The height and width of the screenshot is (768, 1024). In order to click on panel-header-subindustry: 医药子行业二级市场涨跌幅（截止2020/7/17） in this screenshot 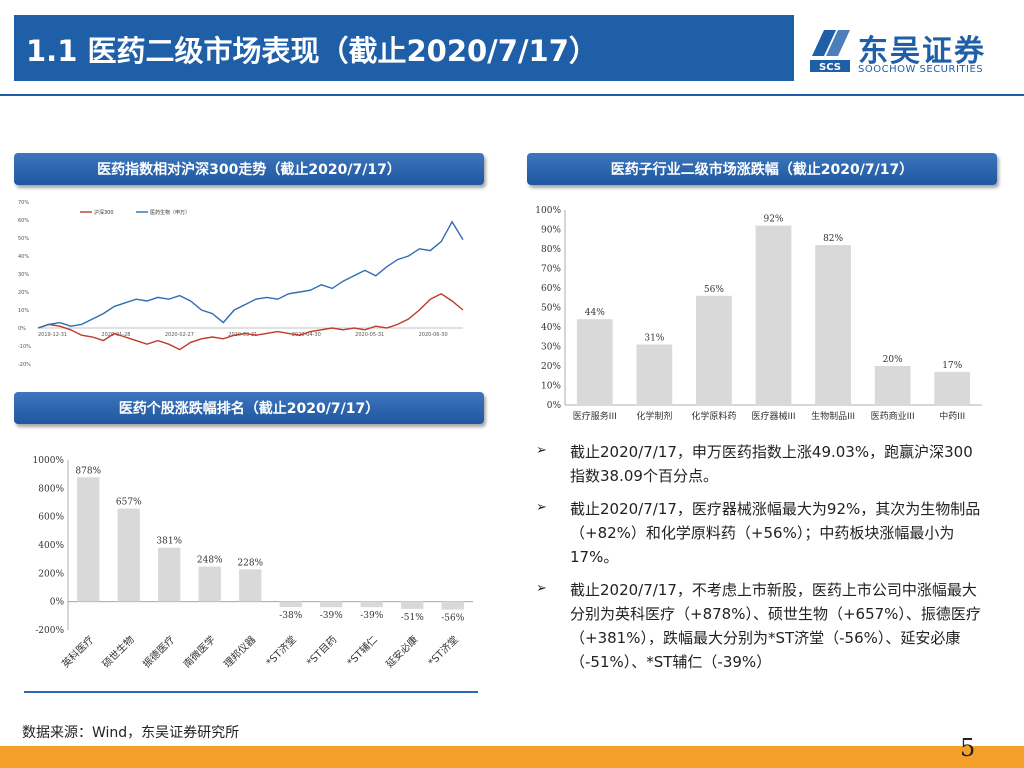, I will do `click(762, 169)`.